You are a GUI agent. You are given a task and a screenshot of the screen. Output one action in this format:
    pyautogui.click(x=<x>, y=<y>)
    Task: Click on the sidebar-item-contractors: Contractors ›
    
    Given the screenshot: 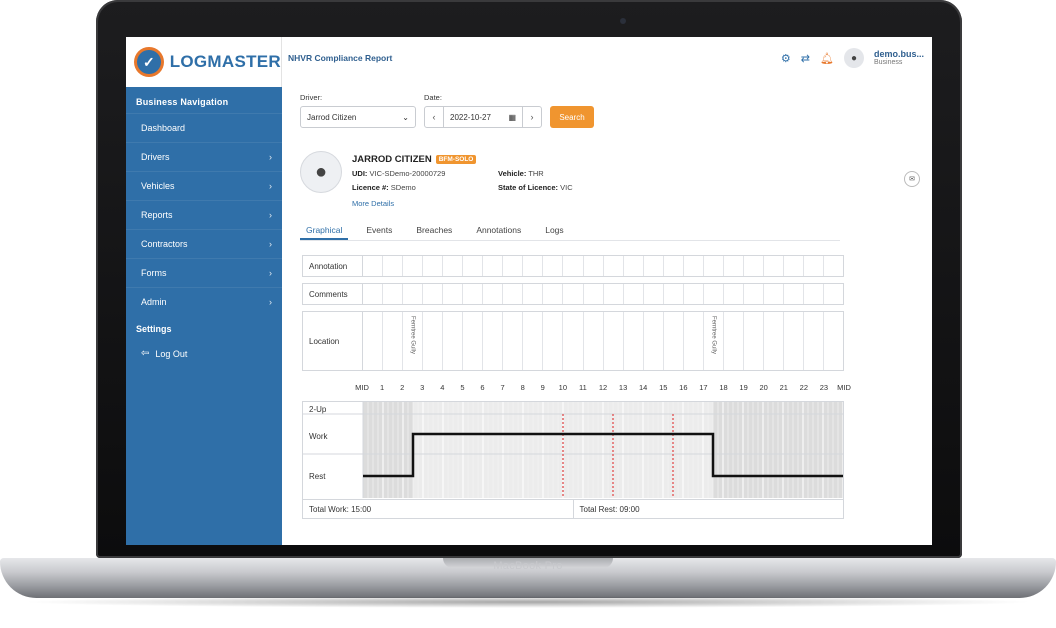 What is the action you would take?
    pyautogui.click(x=204, y=243)
    